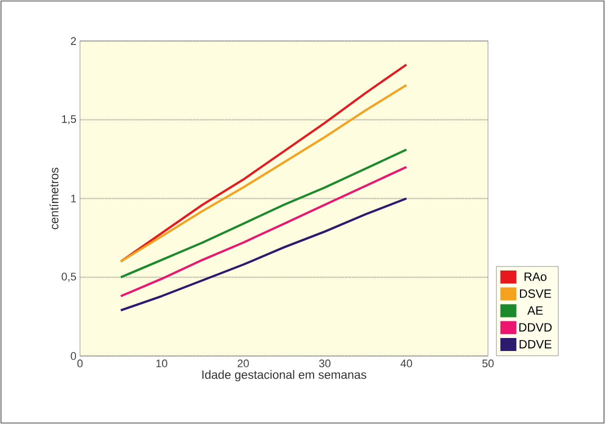 Image resolution: width=605 pixels, height=424 pixels. I want to click on x-tick-label: 30, so click(324, 364).